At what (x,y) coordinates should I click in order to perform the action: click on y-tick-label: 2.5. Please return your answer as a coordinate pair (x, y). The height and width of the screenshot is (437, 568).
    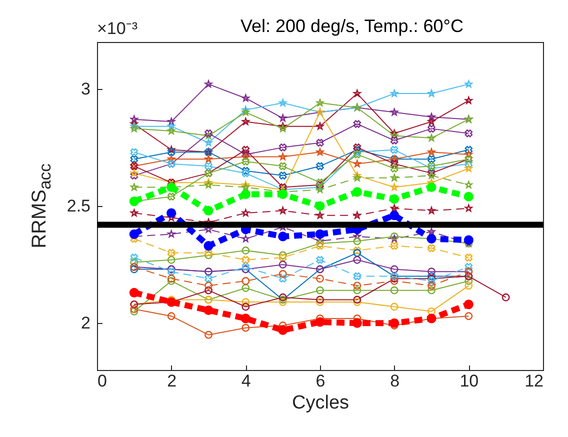
    Looking at the image, I should click on (78, 206).